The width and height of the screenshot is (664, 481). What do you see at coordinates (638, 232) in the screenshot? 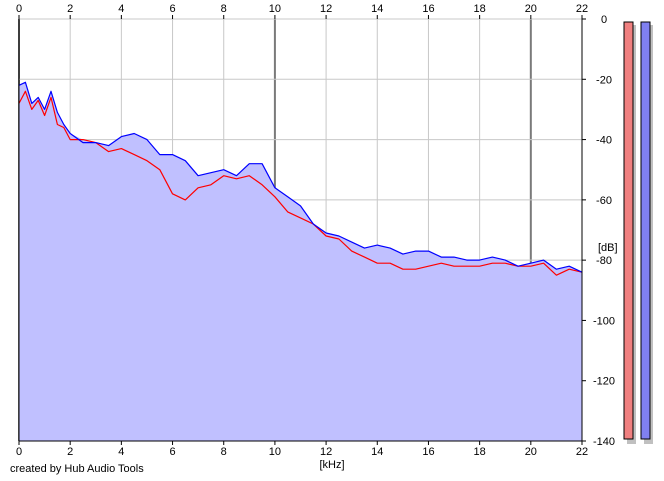
I see `level-meters` at bounding box center [638, 232].